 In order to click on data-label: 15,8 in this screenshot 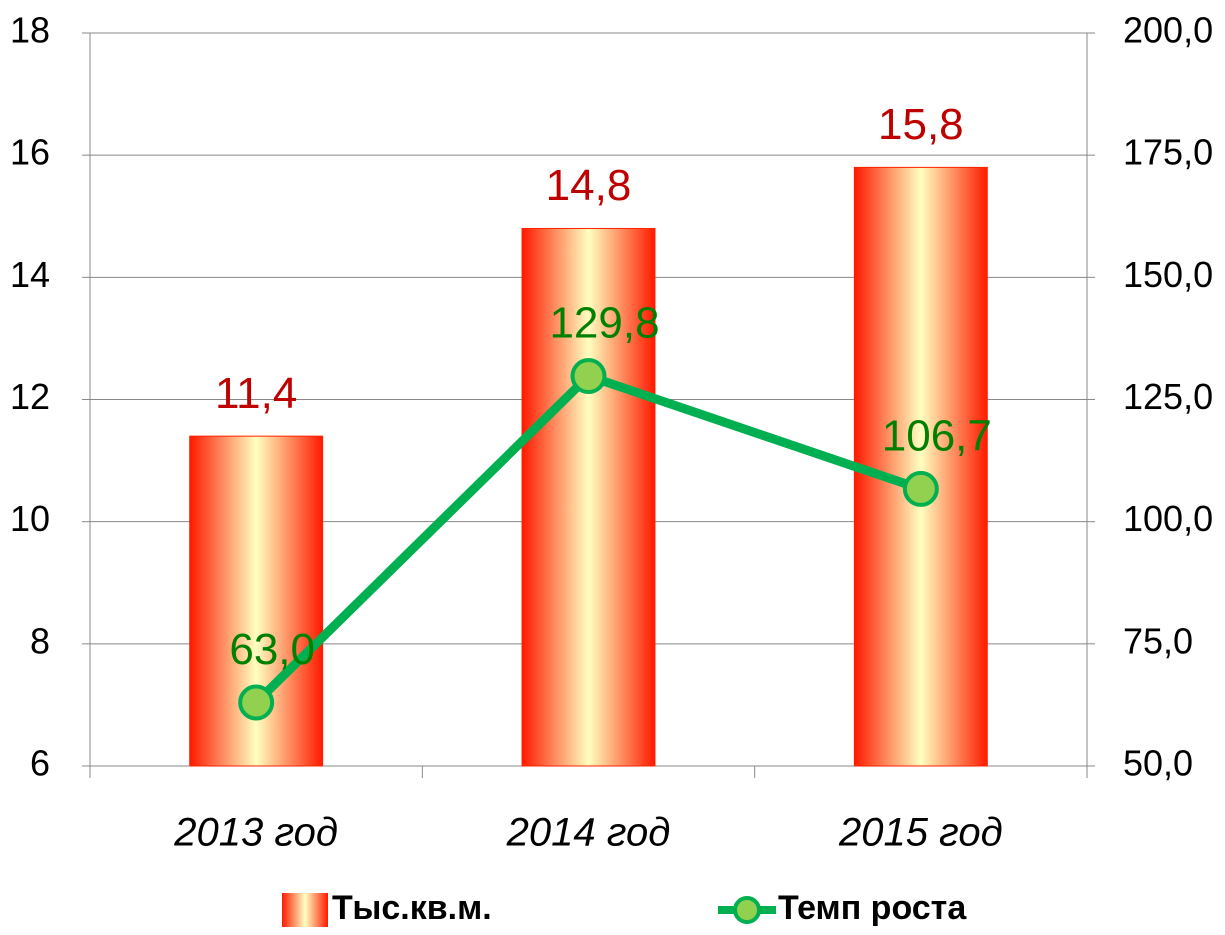, I will do `click(921, 124)`.